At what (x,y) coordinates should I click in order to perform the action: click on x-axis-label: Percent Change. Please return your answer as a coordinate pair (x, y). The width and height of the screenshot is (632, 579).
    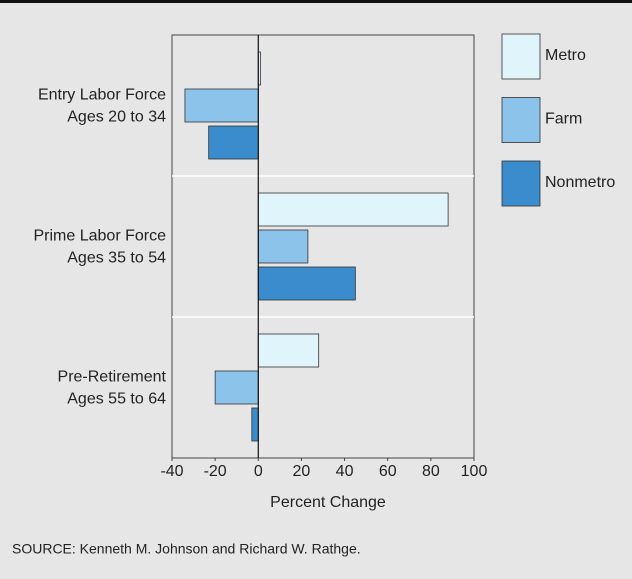
    Looking at the image, I should click on (328, 502).